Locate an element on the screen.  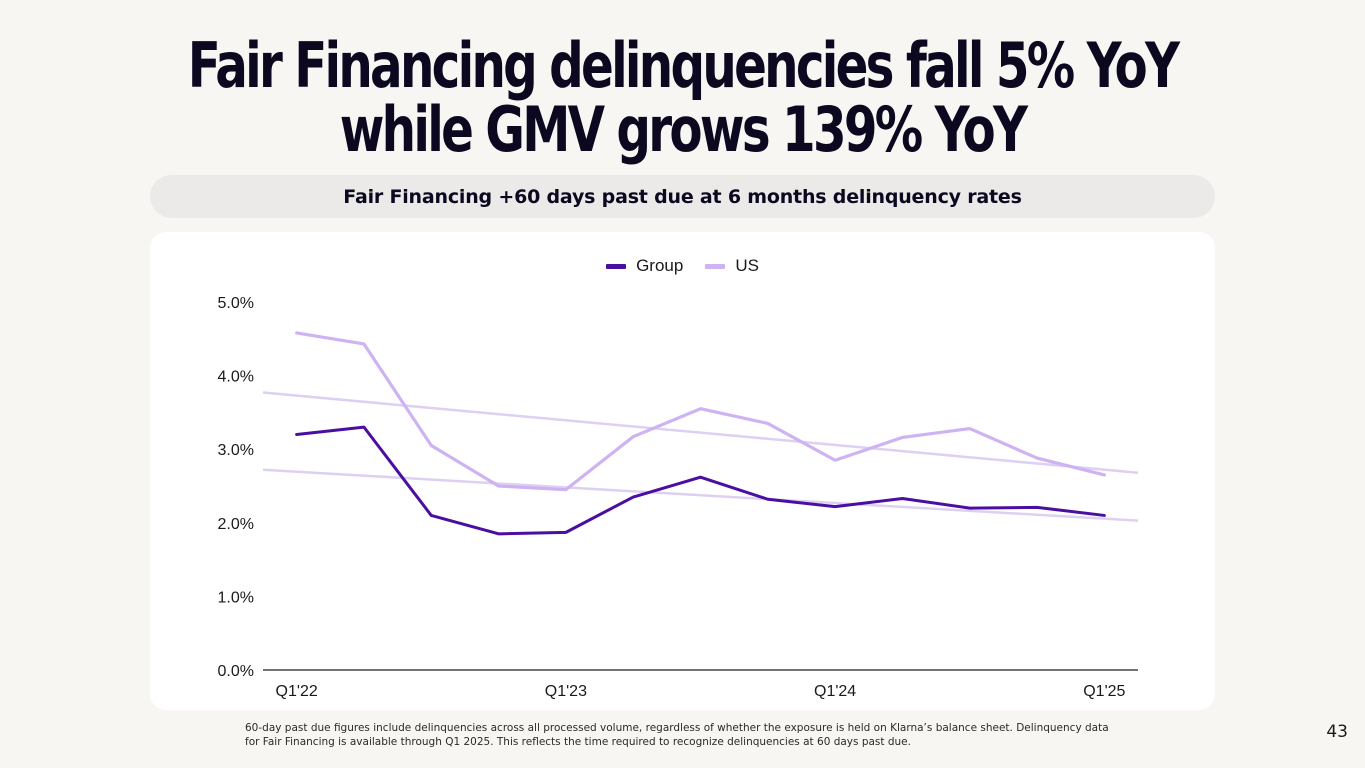
chart-legend: Group US is located at coordinates (682, 266).